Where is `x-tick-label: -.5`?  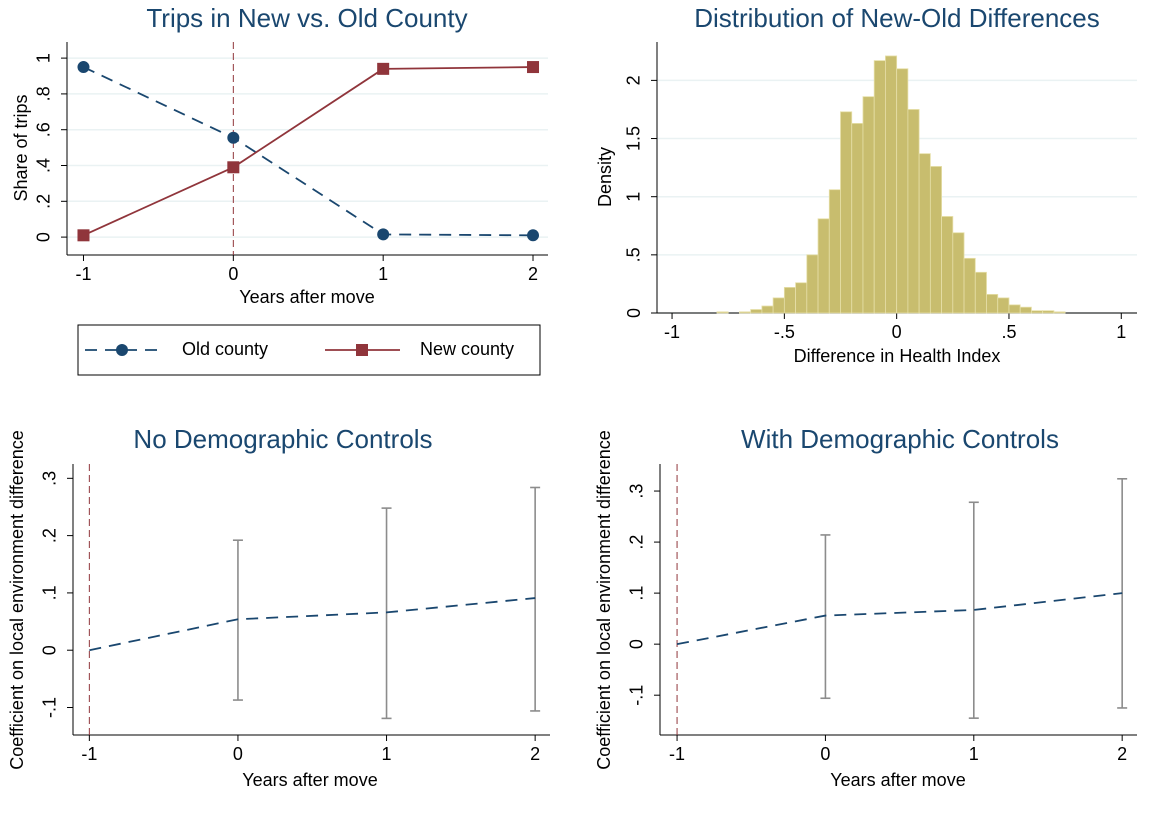
x-tick-label: -.5 is located at coordinates (784, 332).